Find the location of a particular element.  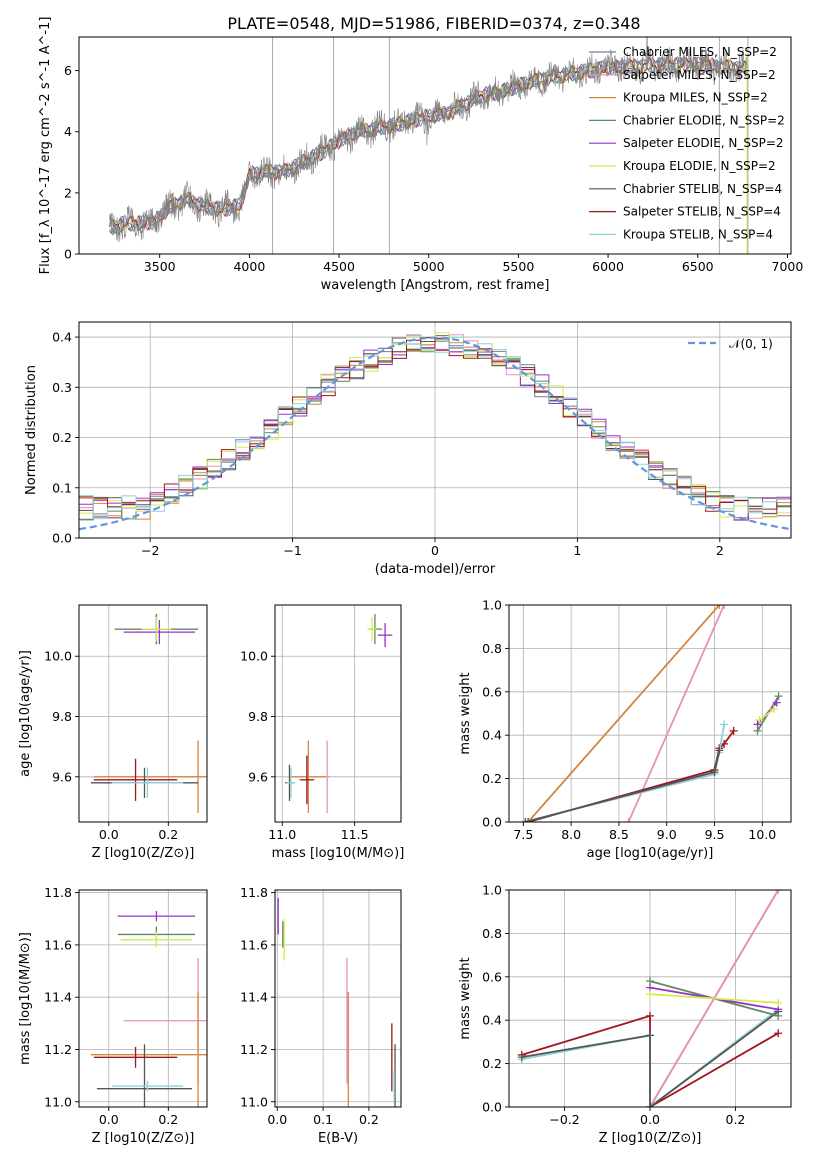

x-tick-label: 0.1 is located at coordinates (323, 1119).